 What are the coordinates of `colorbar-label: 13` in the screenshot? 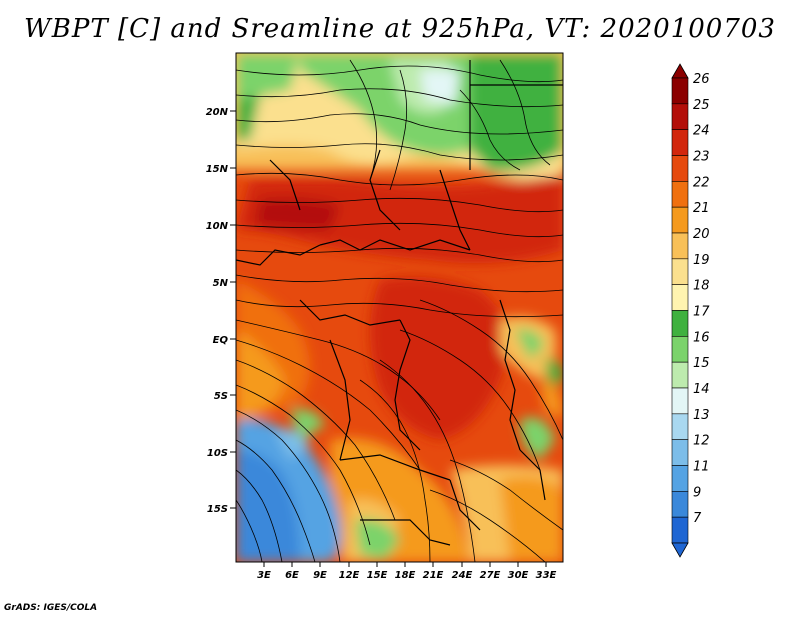 It's located at (701, 415).